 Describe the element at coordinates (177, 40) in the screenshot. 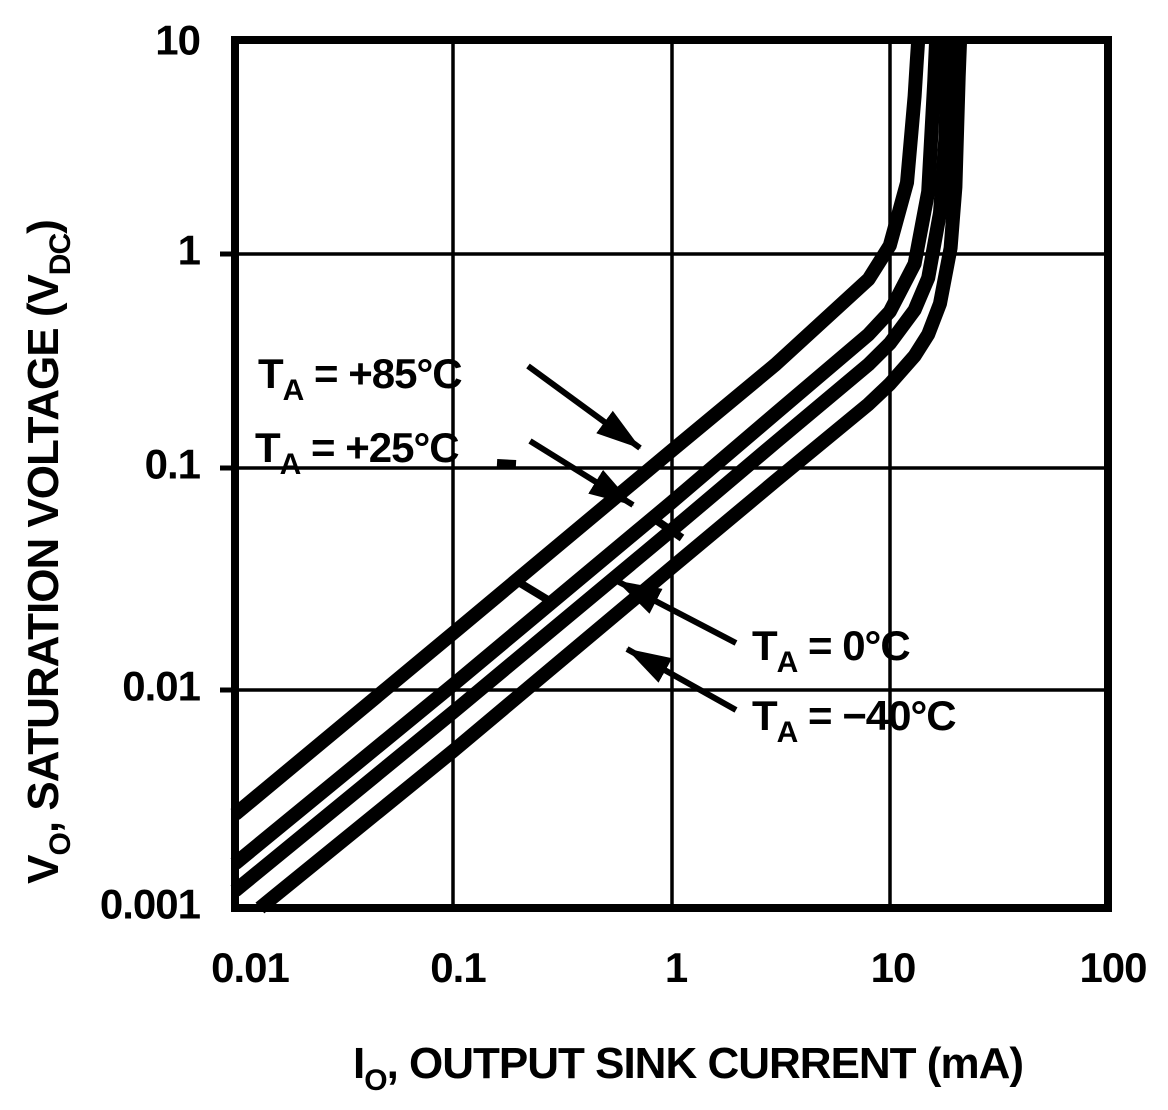

I see `y-tick-10: 10` at that location.